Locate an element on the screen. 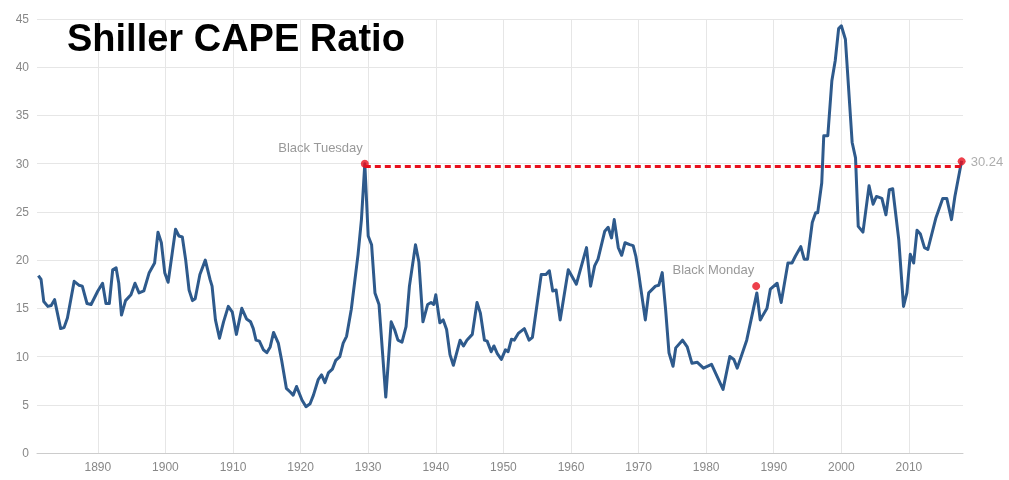 This screenshot has height=480, width=1009. x-tick-label: 1940 is located at coordinates (436, 467).